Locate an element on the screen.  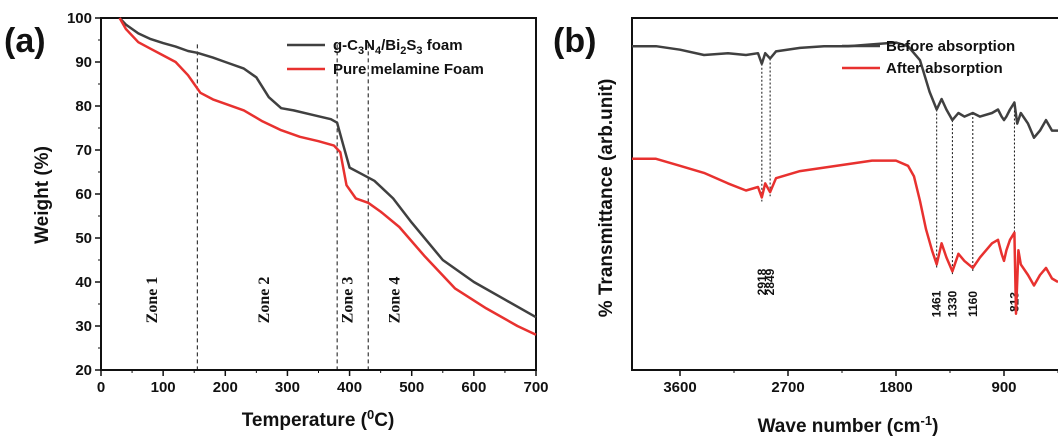
panel-b-legend: Before absorption After absorption is located at coordinates (928, 57).